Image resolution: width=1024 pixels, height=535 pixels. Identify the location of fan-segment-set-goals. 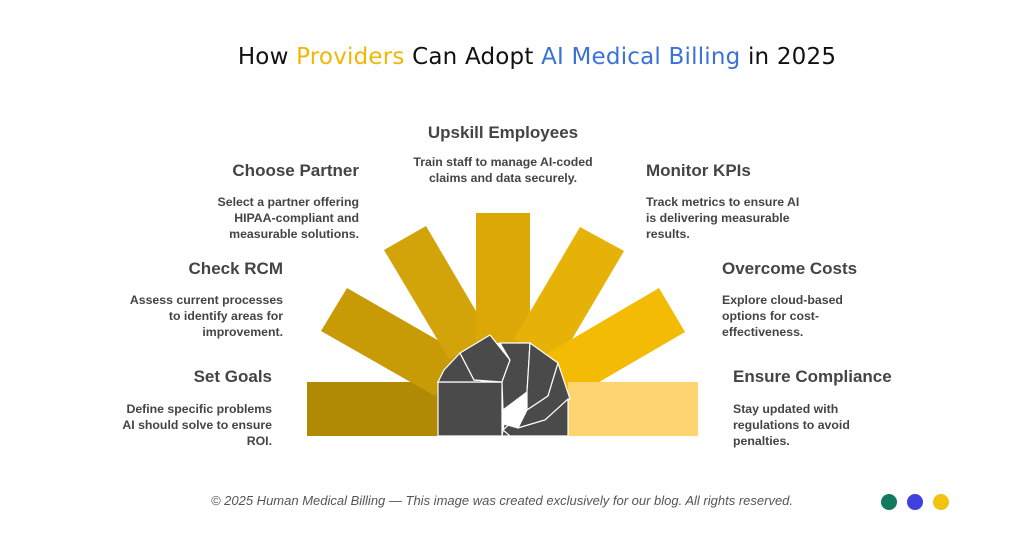
(470, 409).